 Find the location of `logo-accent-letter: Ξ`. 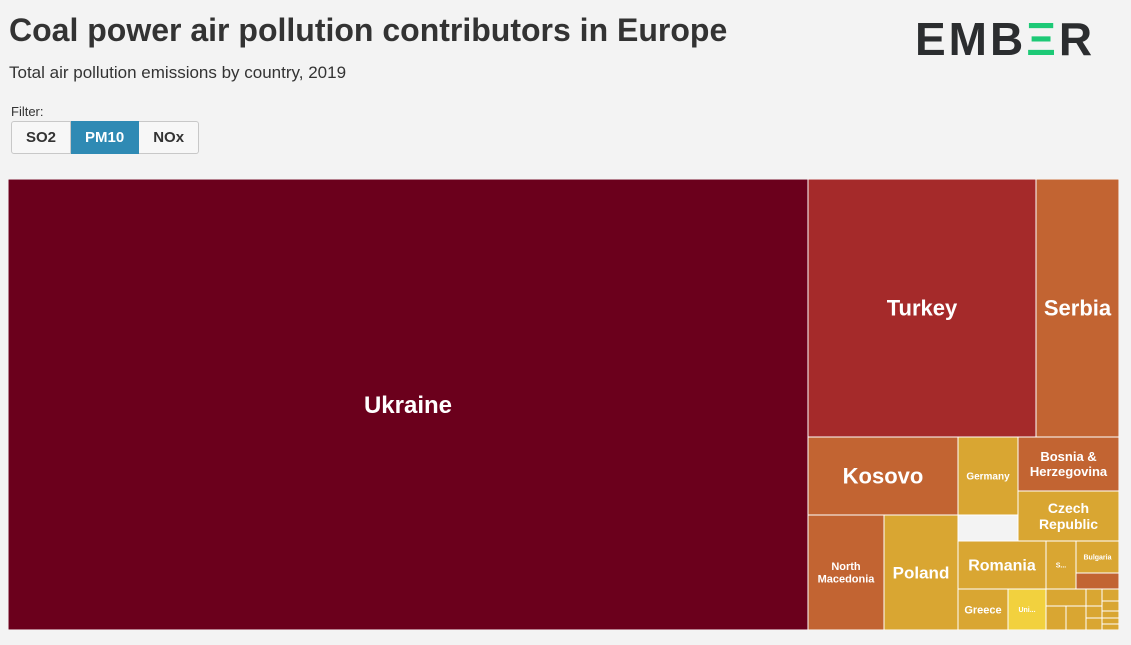

logo-accent-letter: Ξ is located at coordinates (1042, 39).